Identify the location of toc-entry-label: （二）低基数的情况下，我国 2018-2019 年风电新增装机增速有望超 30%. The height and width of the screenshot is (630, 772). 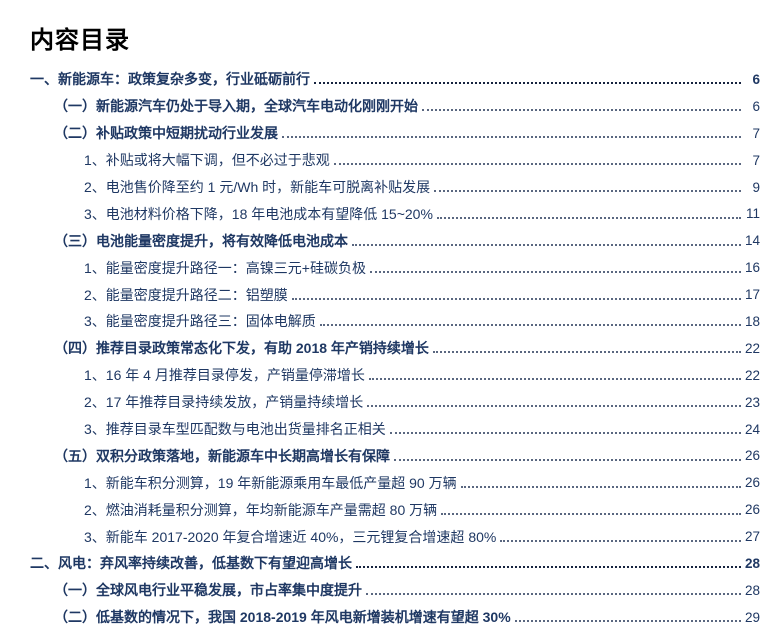
(282, 617).